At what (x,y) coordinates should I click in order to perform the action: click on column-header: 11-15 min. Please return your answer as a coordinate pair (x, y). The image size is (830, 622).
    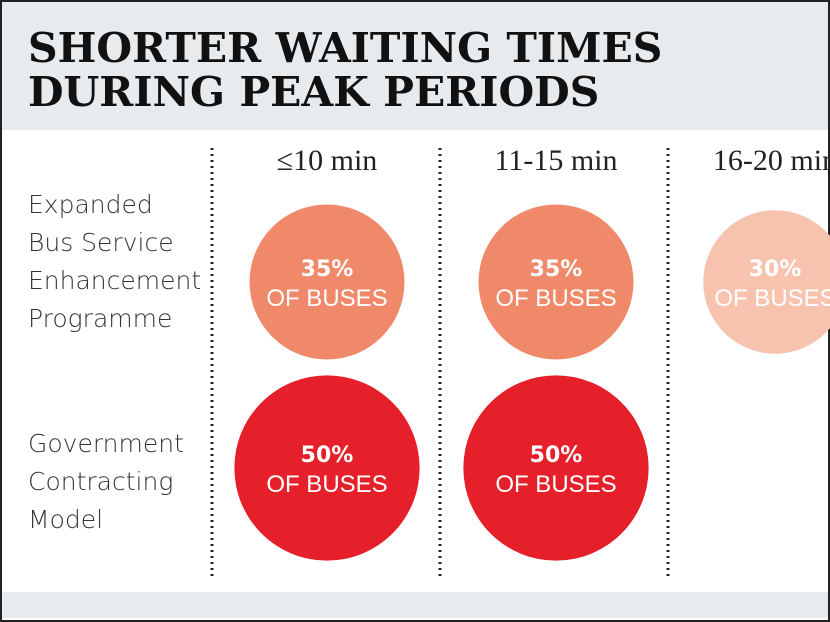
    Looking at the image, I should click on (555, 160).